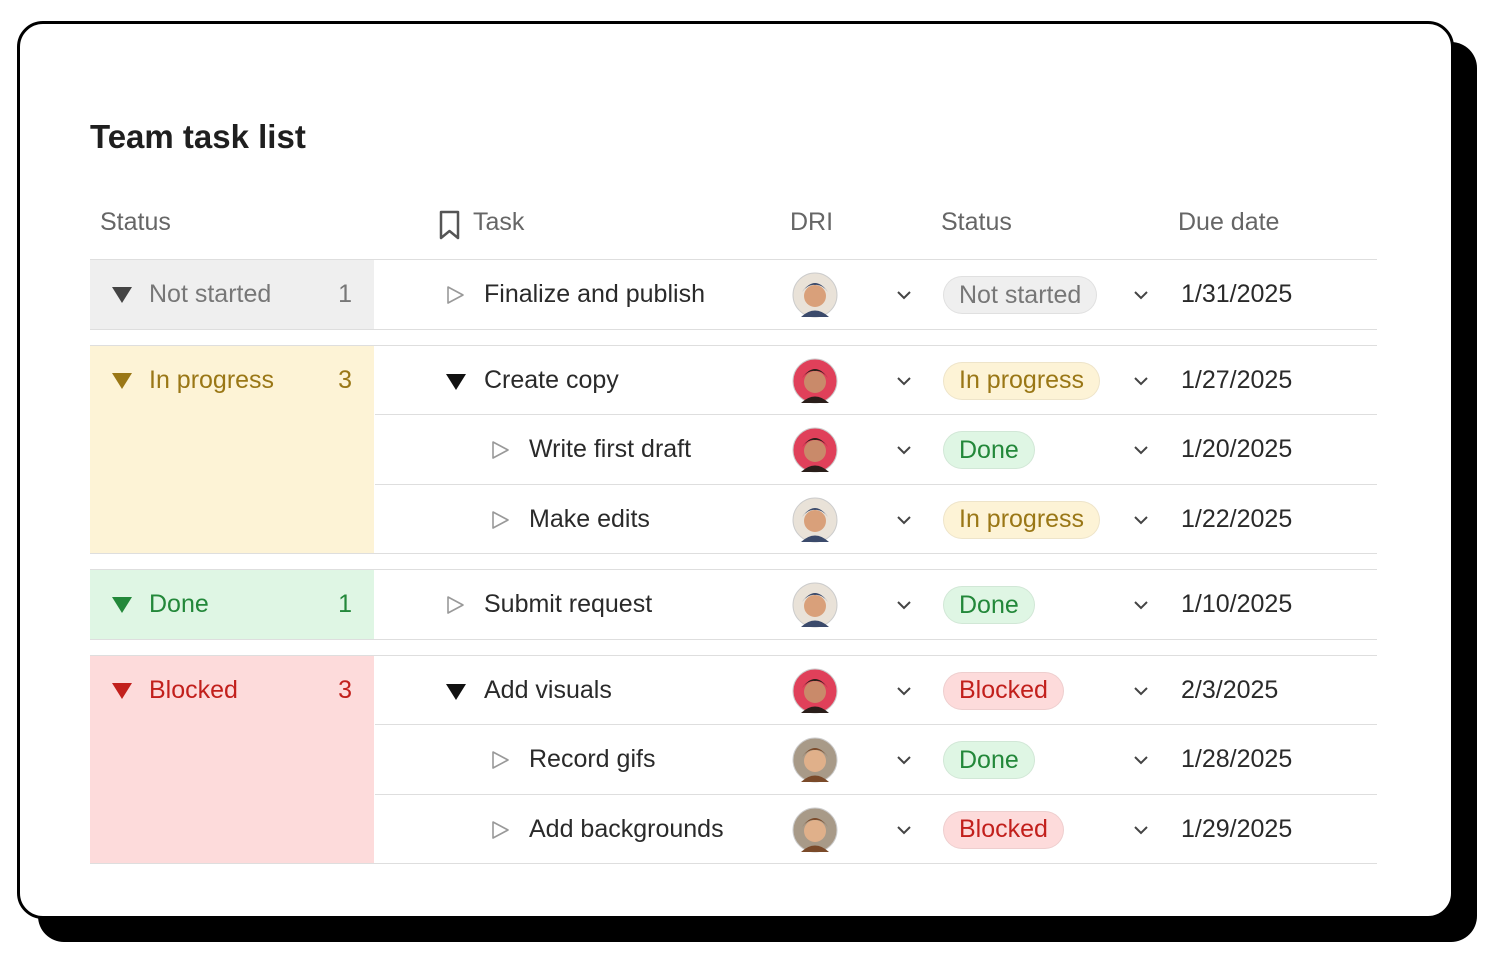 The width and height of the screenshot is (1499, 974). What do you see at coordinates (568, 604) in the screenshot?
I see `task-name: Submit request` at bounding box center [568, 604].